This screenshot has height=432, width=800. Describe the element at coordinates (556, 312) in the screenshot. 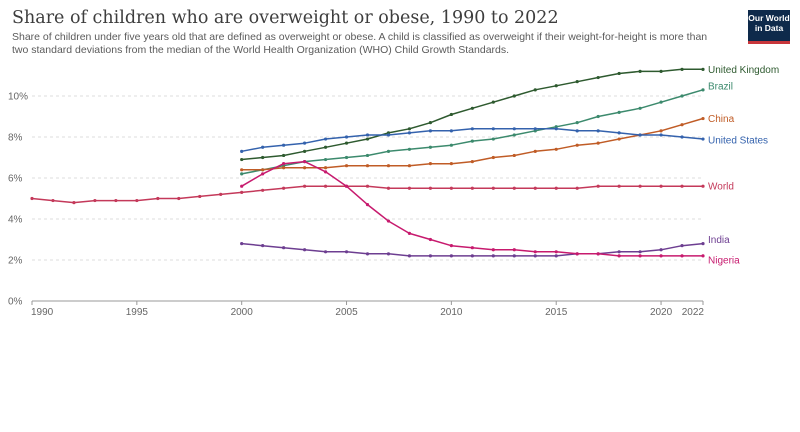

I see `x-tick-label: 2015` at that location.